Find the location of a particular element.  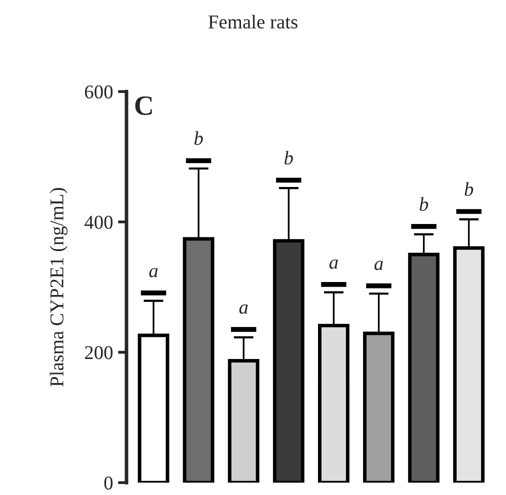

y-tick-label: 0 is located at coordinates (108, 483).